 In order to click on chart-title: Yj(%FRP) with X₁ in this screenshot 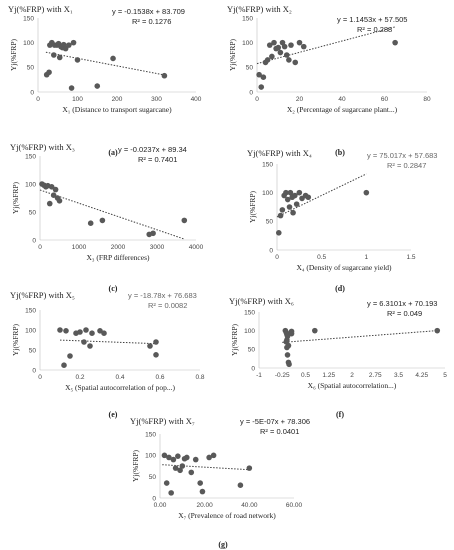, I will do `click(40, 9)`.